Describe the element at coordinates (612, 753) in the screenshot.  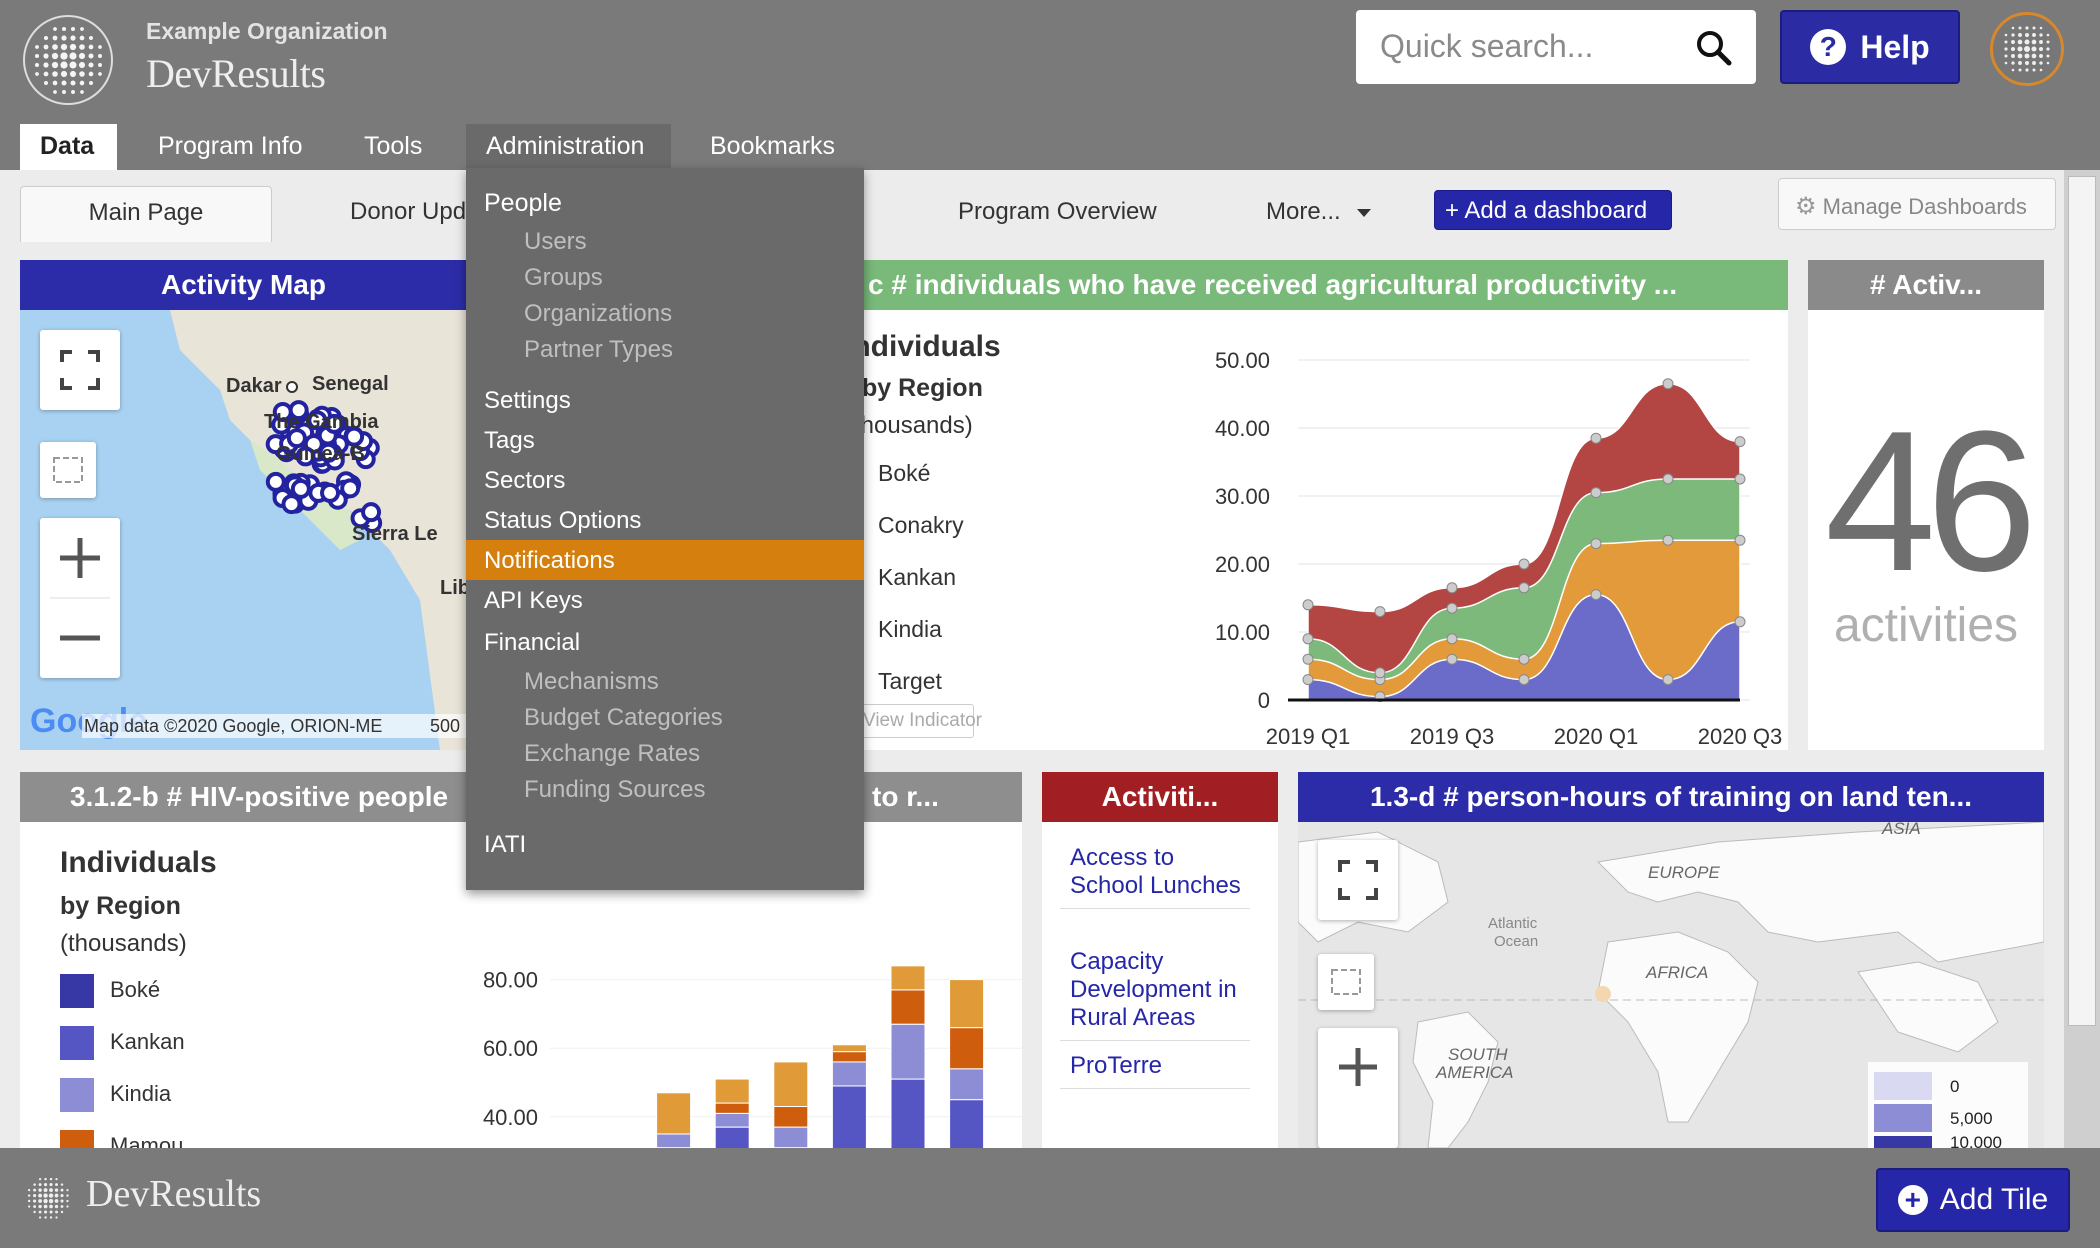
I see `menu-item-exchange-rates: Exchange Rates` at that location.